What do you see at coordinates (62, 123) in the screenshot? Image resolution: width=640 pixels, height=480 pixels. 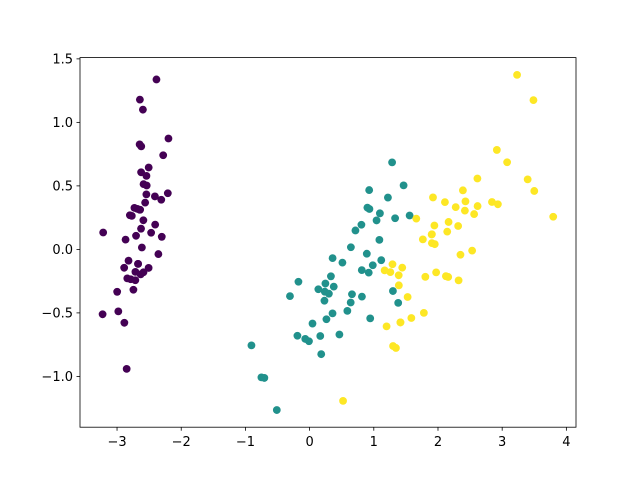 I see `y-tick-label: 1.0` at bounding box center [62, 123].